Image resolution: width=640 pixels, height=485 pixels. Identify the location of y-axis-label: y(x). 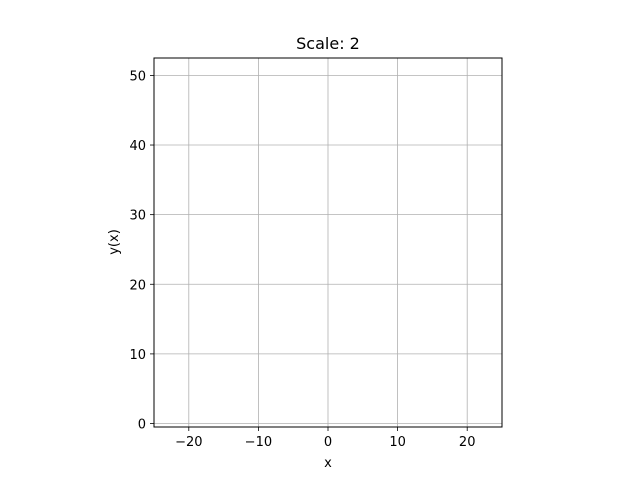
(114, 242).